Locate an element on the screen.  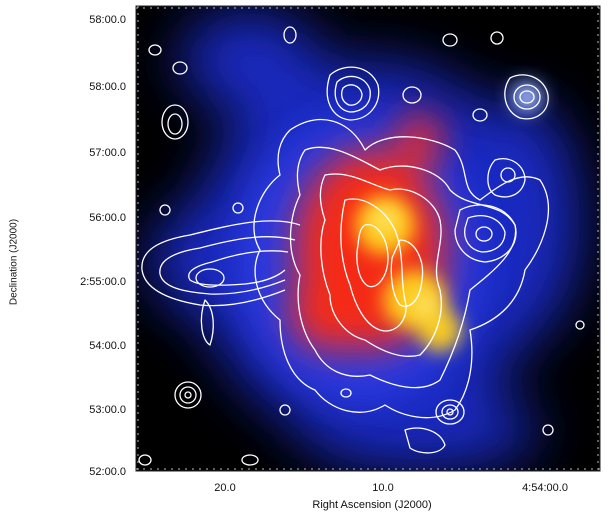
y-tick-label: 57:00.0 is located at coordinates (107, 153).